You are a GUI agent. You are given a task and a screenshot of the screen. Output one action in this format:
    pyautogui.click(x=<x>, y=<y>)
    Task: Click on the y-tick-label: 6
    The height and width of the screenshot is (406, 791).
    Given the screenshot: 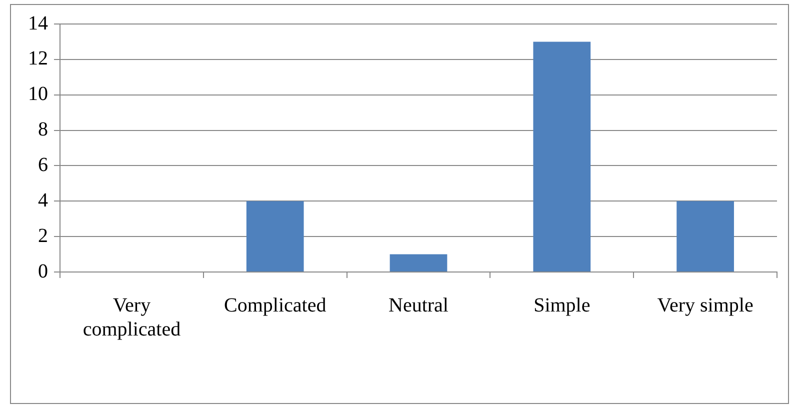 What is the action you would take?
    pyautogui.click(x=43, y=165)
    